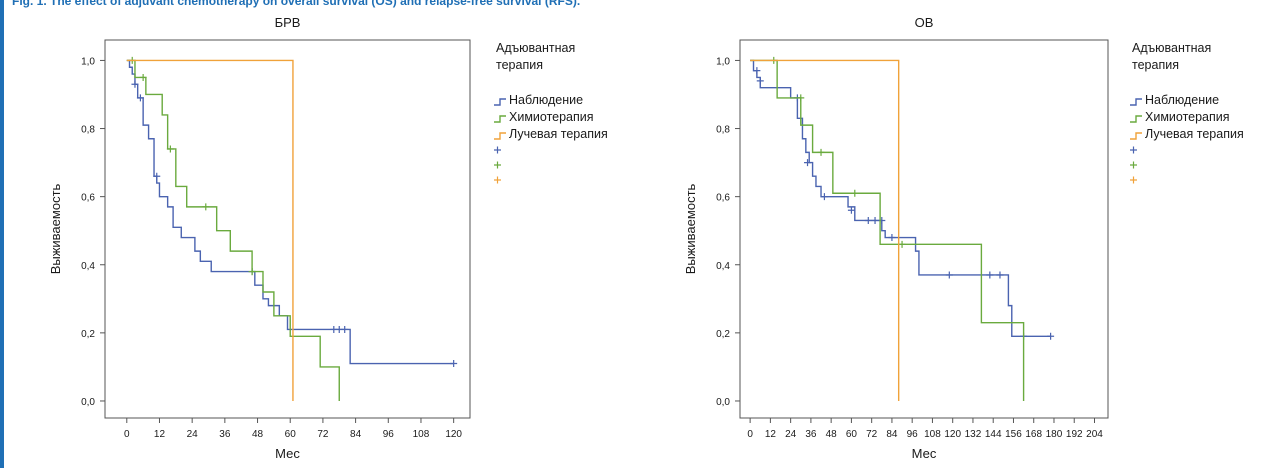  Describe the element at coordinates (88, 266) in the screenshot. I see `rfs-y-tick-label: 0,4` at that location.